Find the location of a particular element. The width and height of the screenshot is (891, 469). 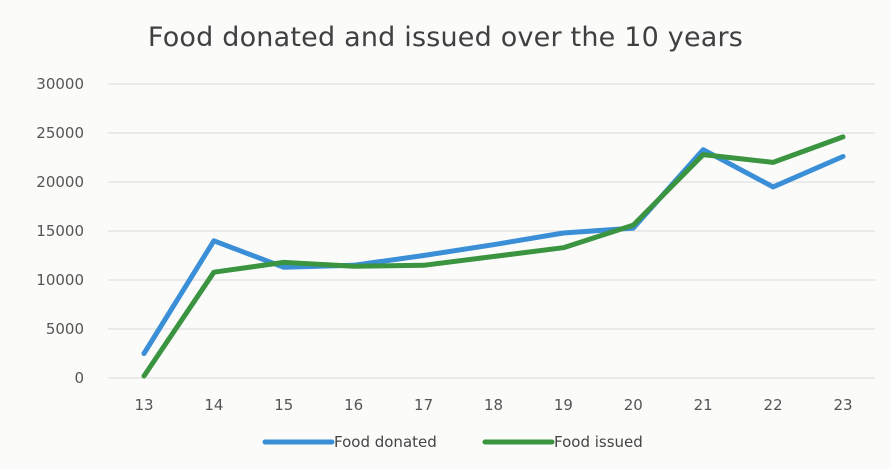

y-tick-label-30000: 30000 is located at coordinates (60, 84).